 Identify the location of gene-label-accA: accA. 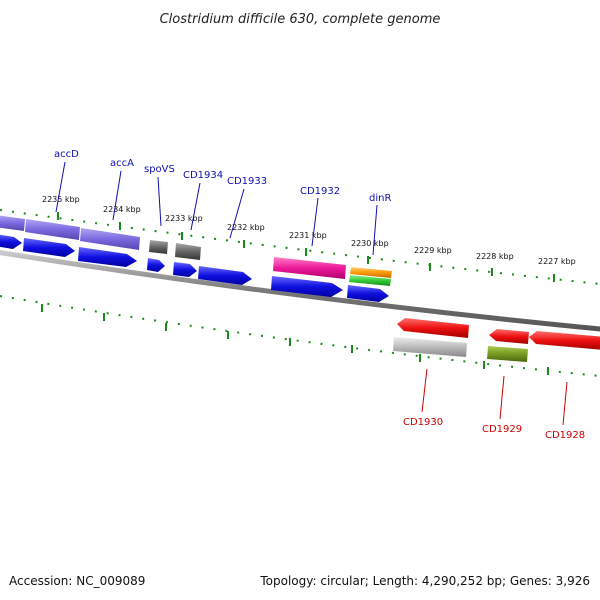
(122, 163).